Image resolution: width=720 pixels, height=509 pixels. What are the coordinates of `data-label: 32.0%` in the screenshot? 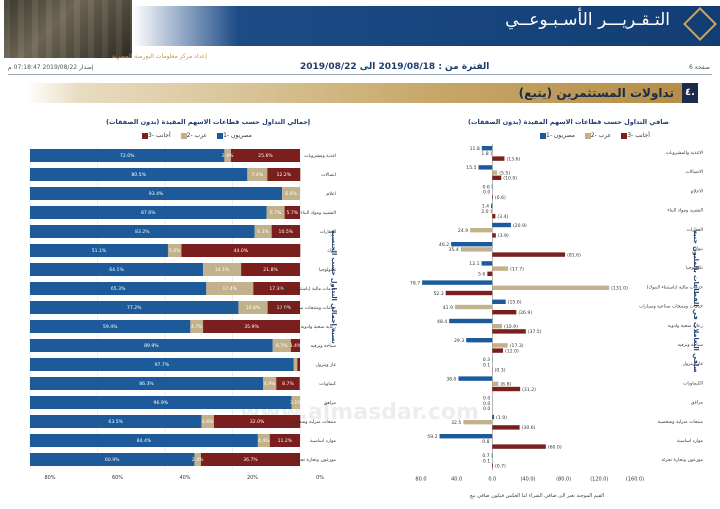 It's located at (257, 422).